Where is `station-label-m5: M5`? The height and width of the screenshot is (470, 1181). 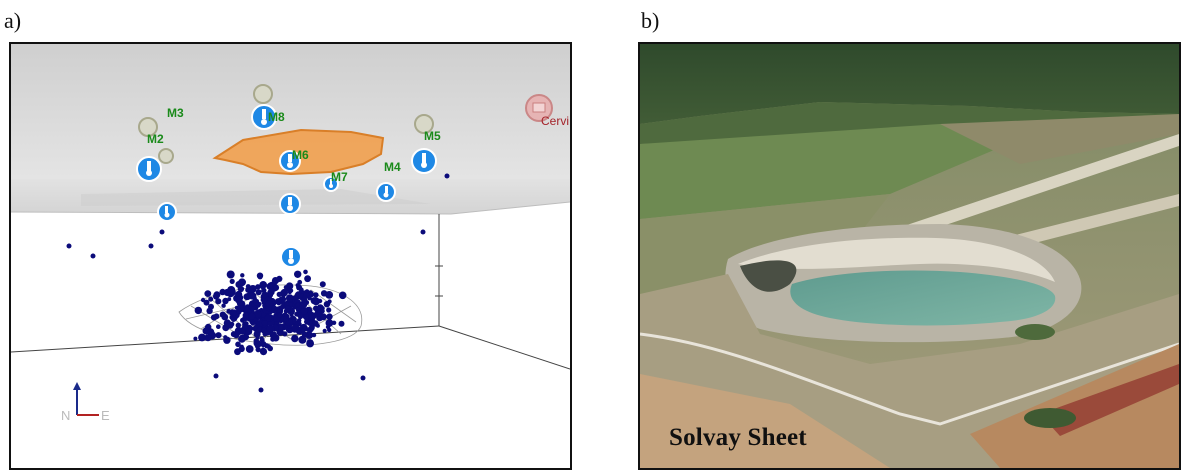
station-label-m5: M5 is located at coordinates (432, 136).